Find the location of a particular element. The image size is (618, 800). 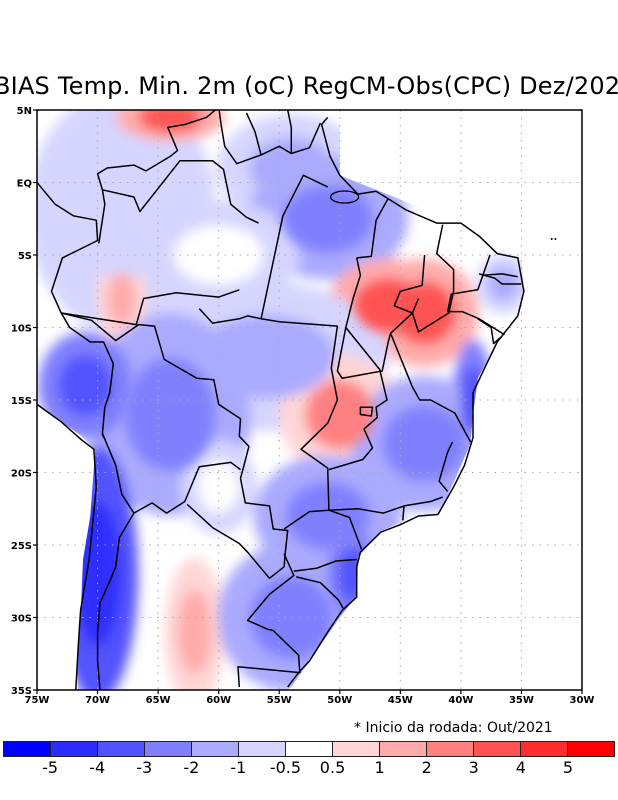

x-tick-label: 45W is located at coordinates (400, 700).